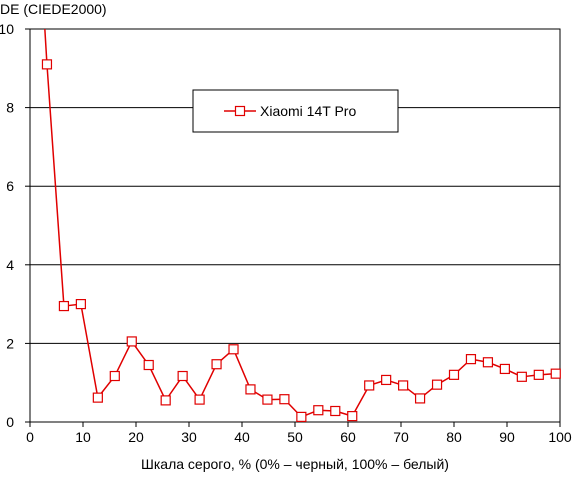  Describe the element at coordinates (348, 437) in the screenshot. I see `x-tick-label: 60` at that location.